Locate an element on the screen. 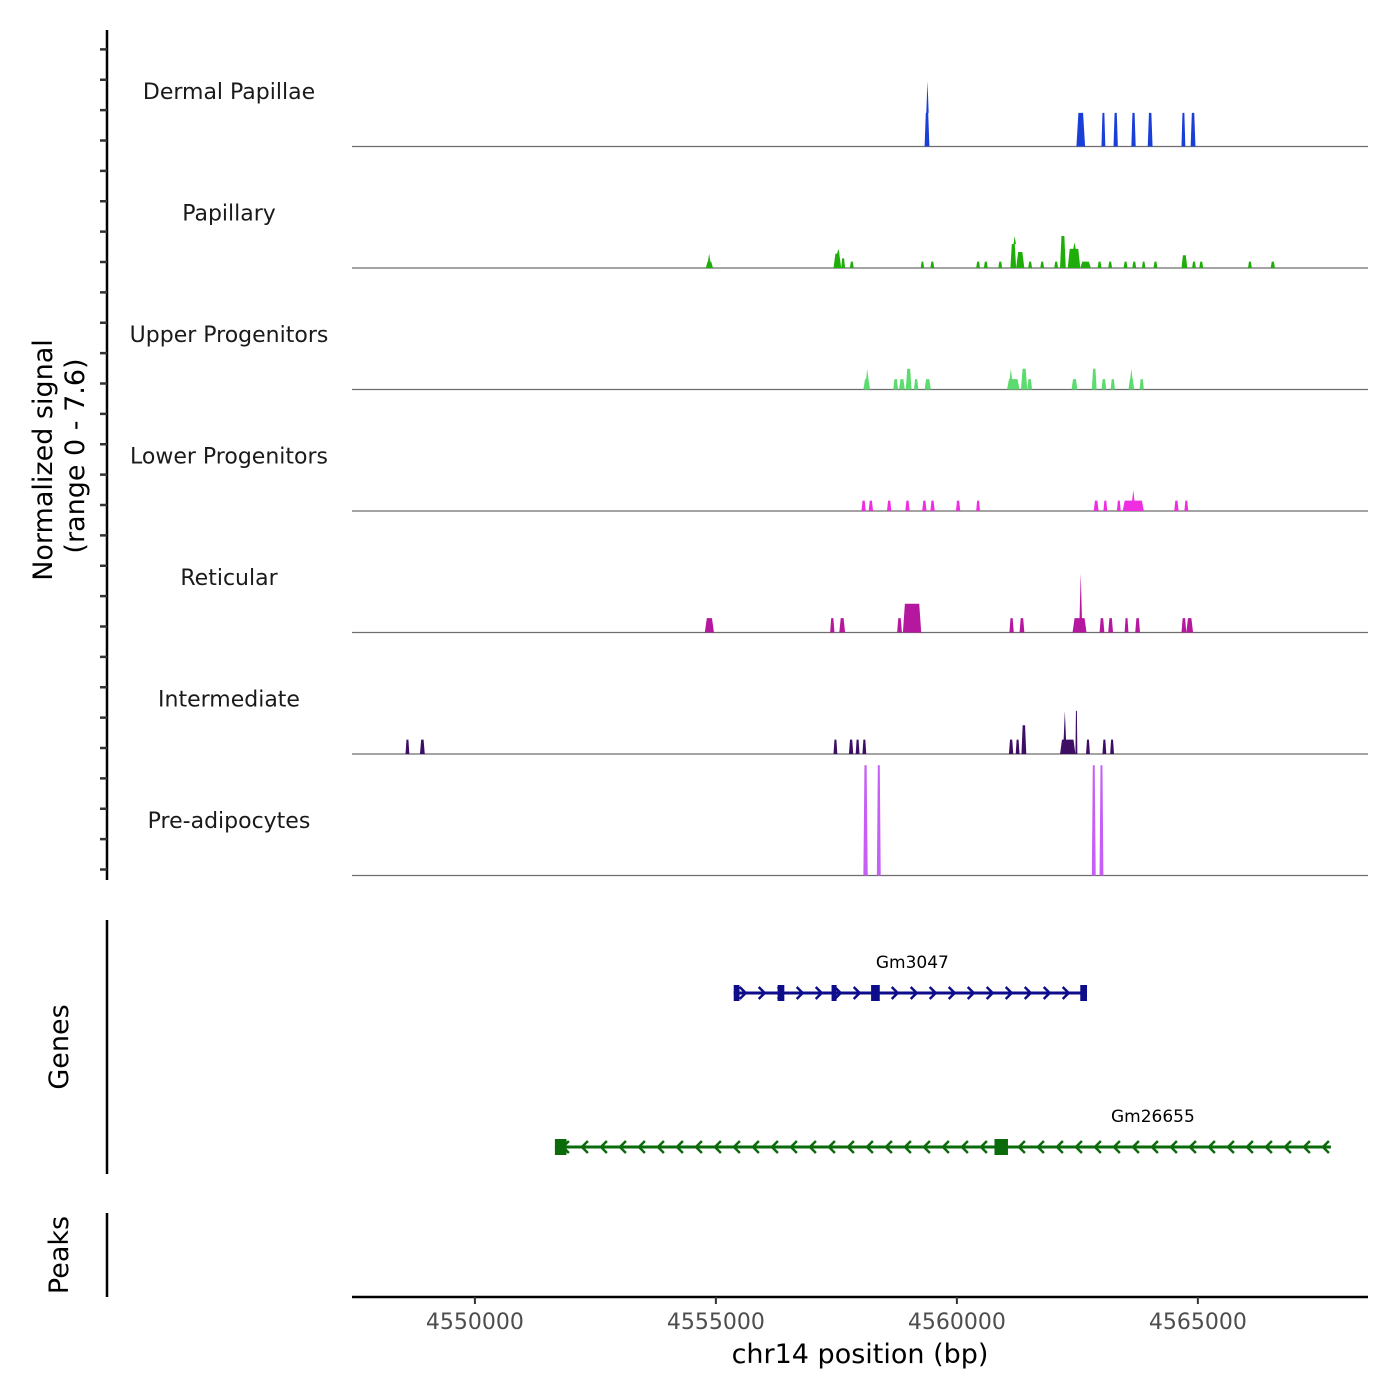 This screenshot has height=1400, width=1400. track-reticular is located at coordinates (949, 603).